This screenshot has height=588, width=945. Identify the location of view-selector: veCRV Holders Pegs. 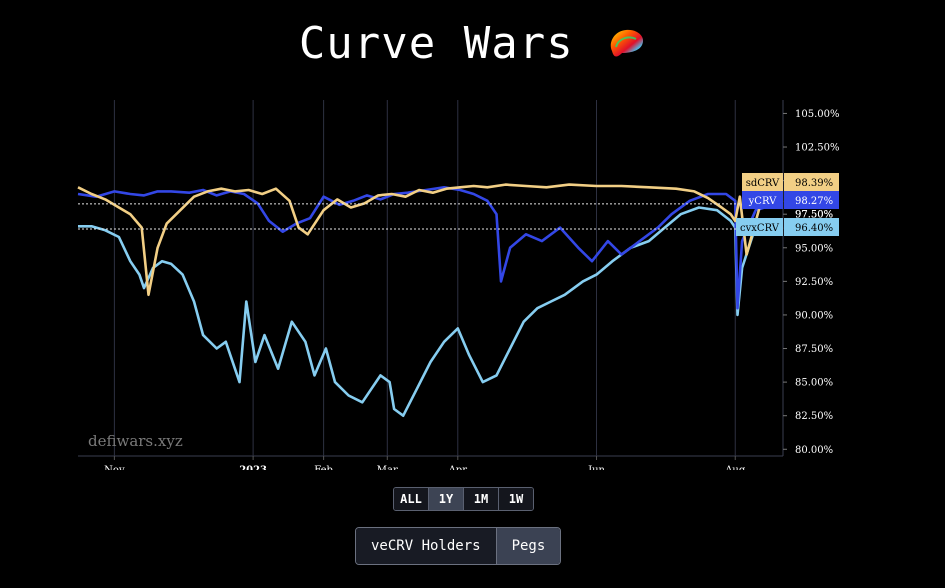
(458, 546).